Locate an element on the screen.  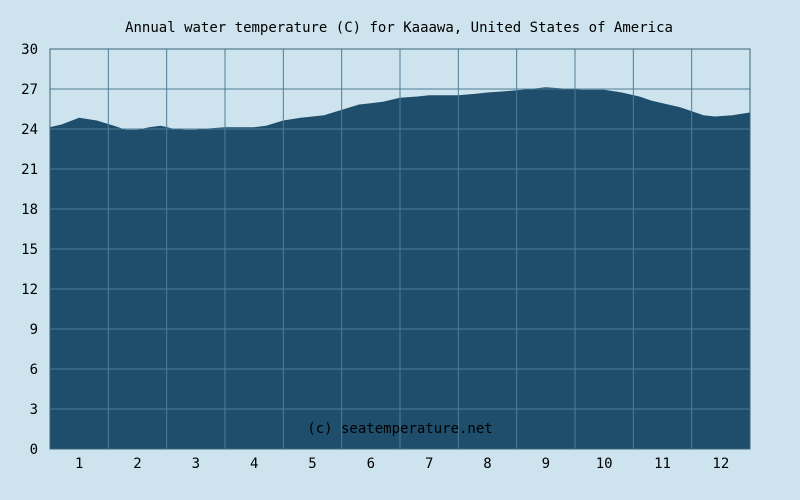
y-tick-label-0: 0 is located at coordinates (34, 450).